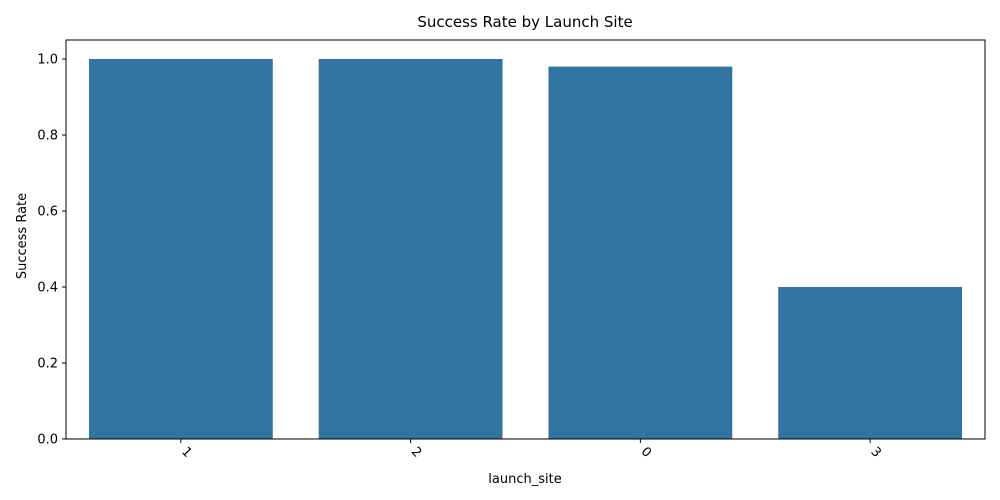  I want to click on y-tick-label: 0.6, so click(47, 212).